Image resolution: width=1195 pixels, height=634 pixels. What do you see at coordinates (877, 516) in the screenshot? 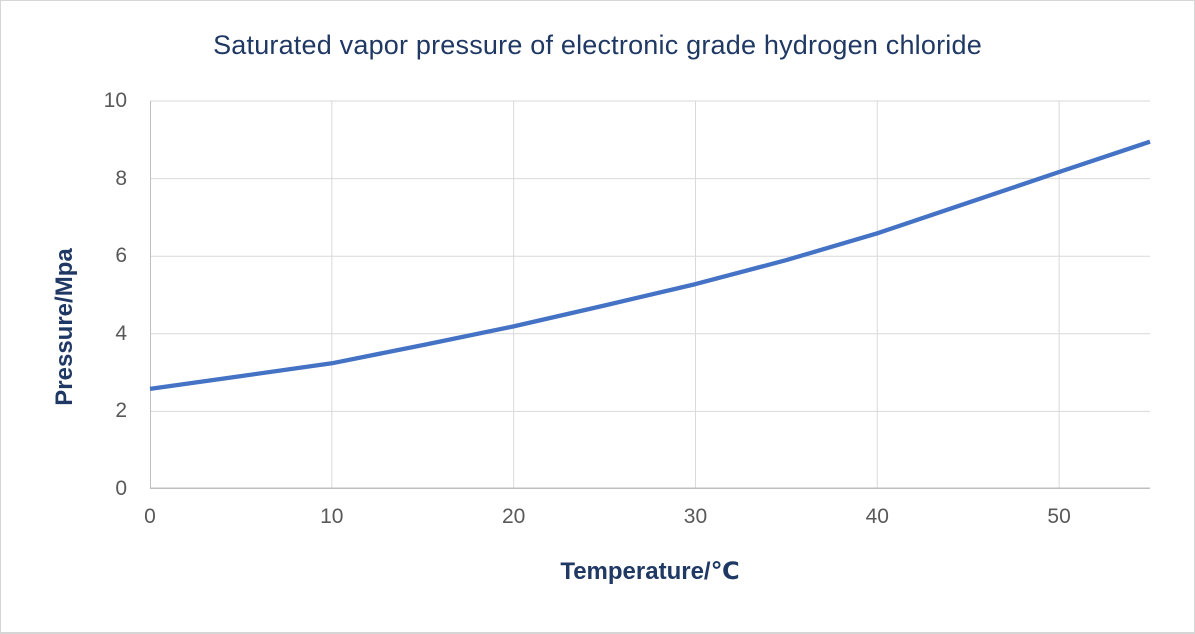
I see `x-tick-label: 40` at bounding box center [877, 516].